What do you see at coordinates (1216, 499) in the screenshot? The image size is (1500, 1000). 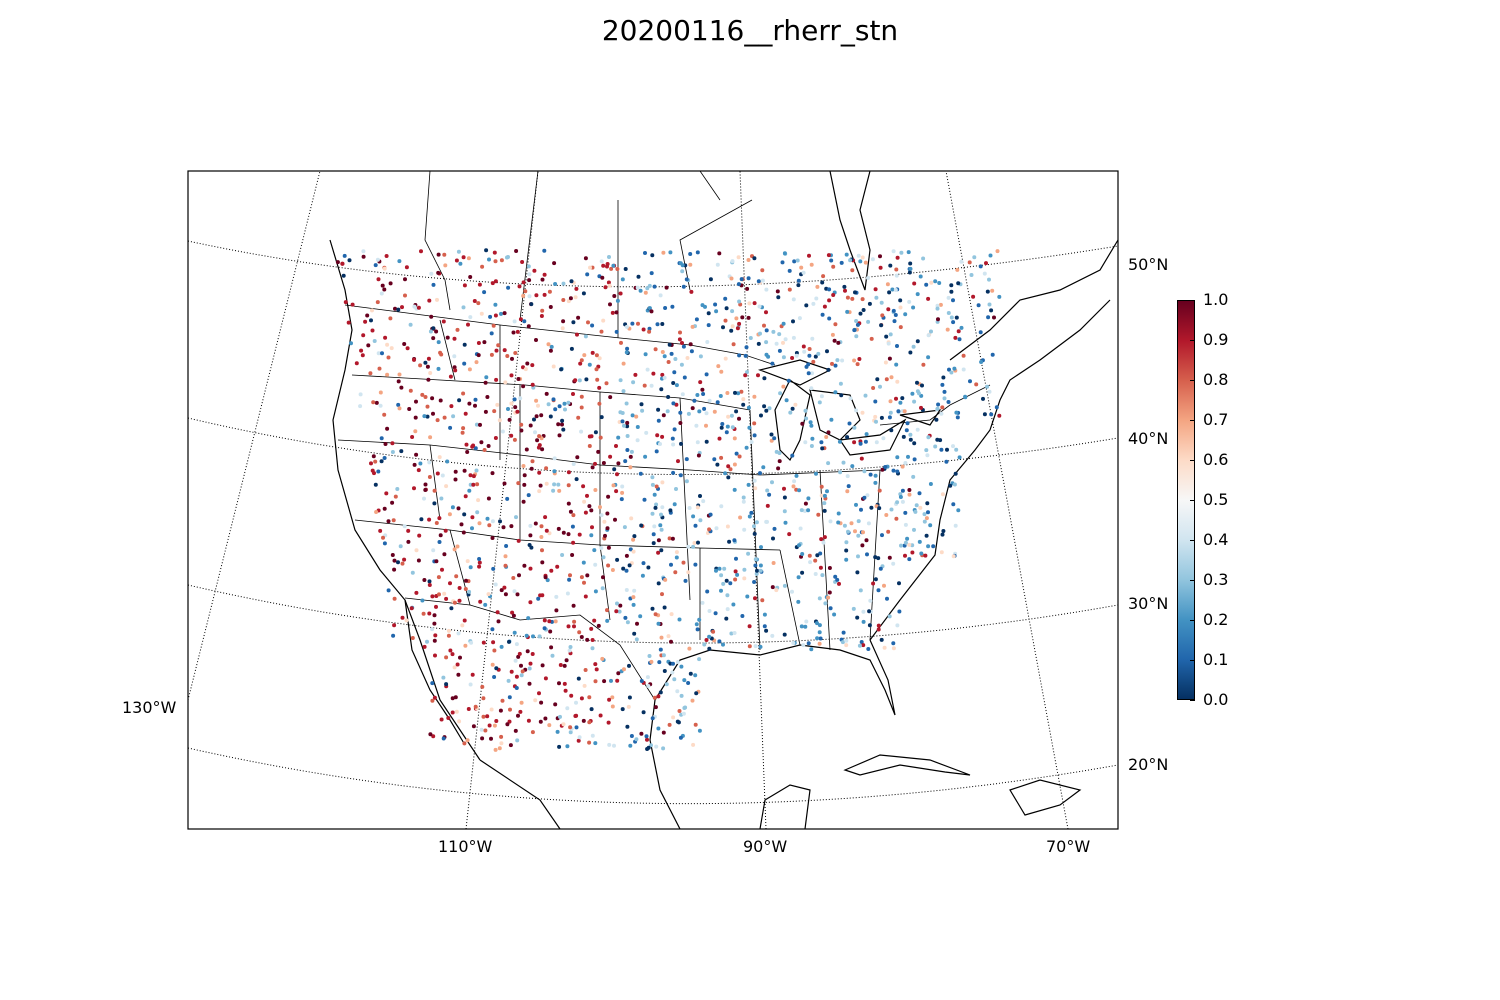 I see `colorbar-tick-label: 0.5` at bounding box center [1216, 499].